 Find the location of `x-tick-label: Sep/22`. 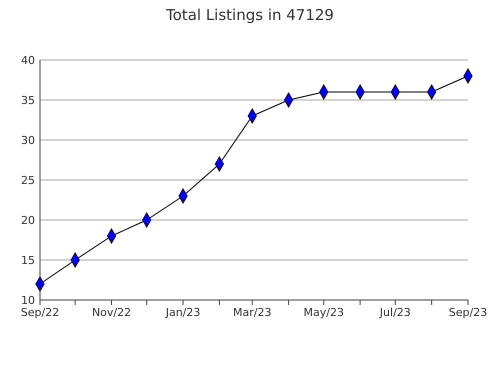

x-tick-label: Sep/22 is located at coordinates (40, 312).